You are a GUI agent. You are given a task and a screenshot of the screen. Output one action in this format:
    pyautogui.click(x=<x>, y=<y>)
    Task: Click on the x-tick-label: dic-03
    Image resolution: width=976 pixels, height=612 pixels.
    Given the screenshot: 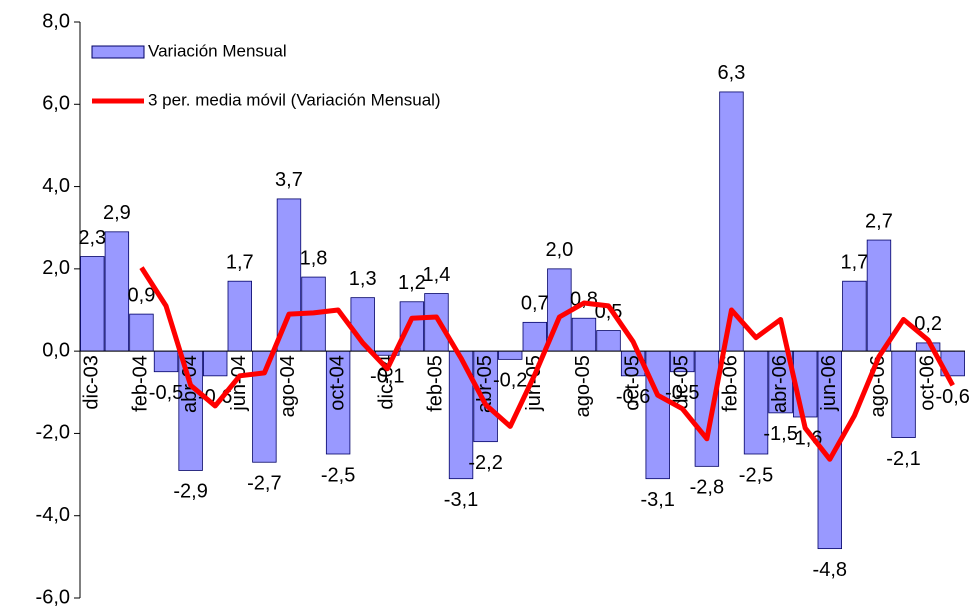 What is the action you would take?
    pyautogui.click(x=92, y=382)
    